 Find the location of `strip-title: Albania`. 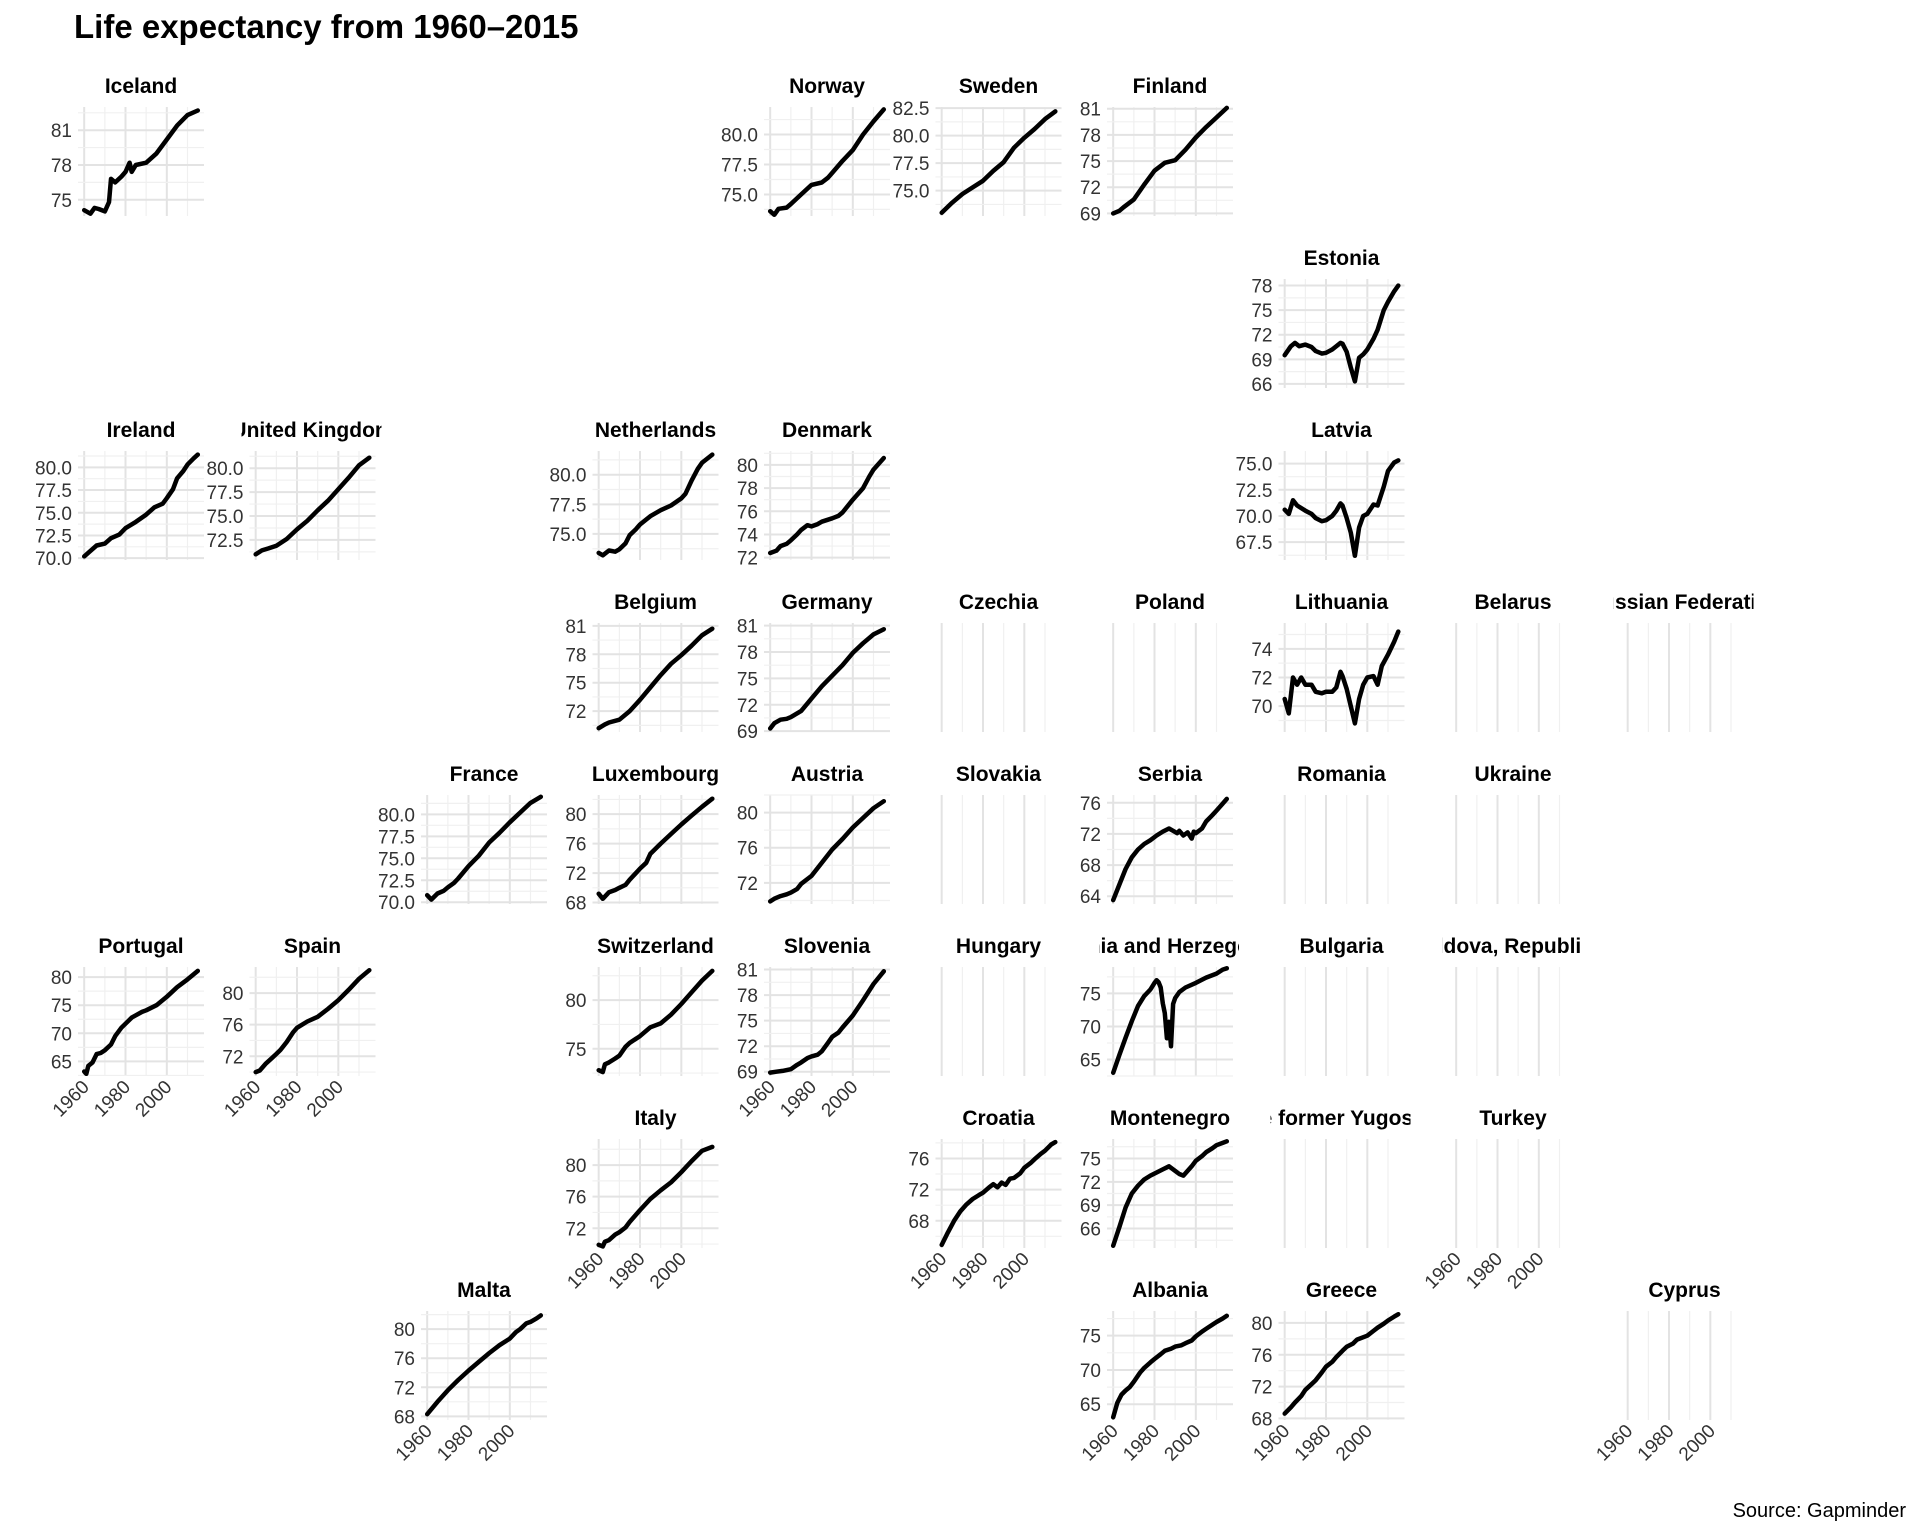

strip-title: Albania is located at coordinates (1170, 1290).